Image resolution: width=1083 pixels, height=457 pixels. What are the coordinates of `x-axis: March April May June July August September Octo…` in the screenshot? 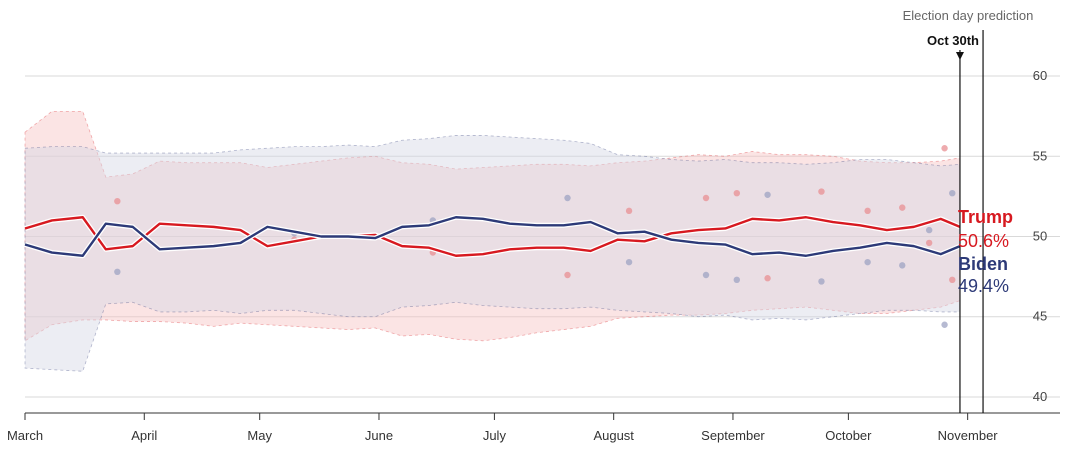 It's located at (533, 427).